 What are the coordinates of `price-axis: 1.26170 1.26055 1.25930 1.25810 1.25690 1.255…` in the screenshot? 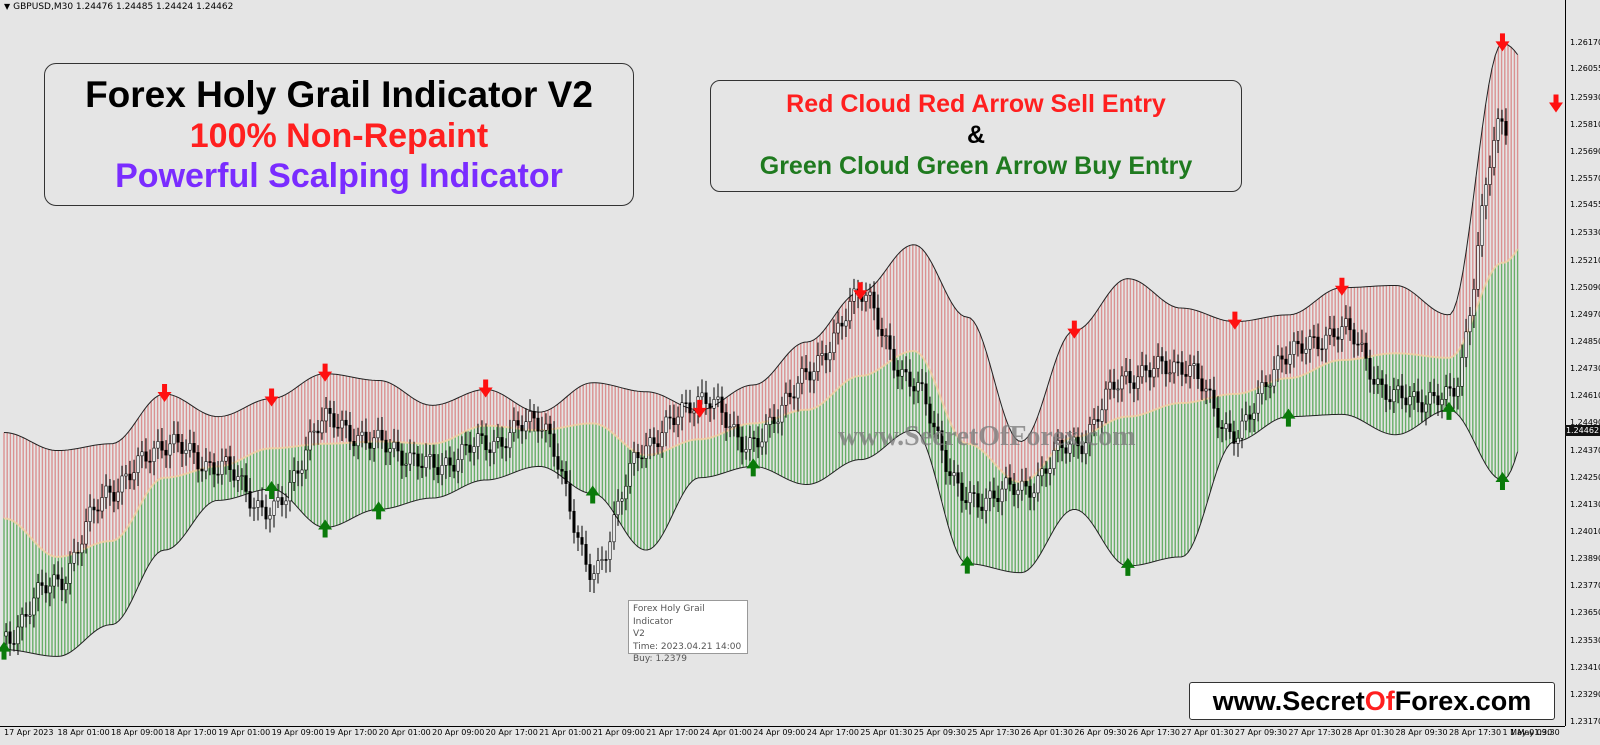 It's located at (1582, 364).